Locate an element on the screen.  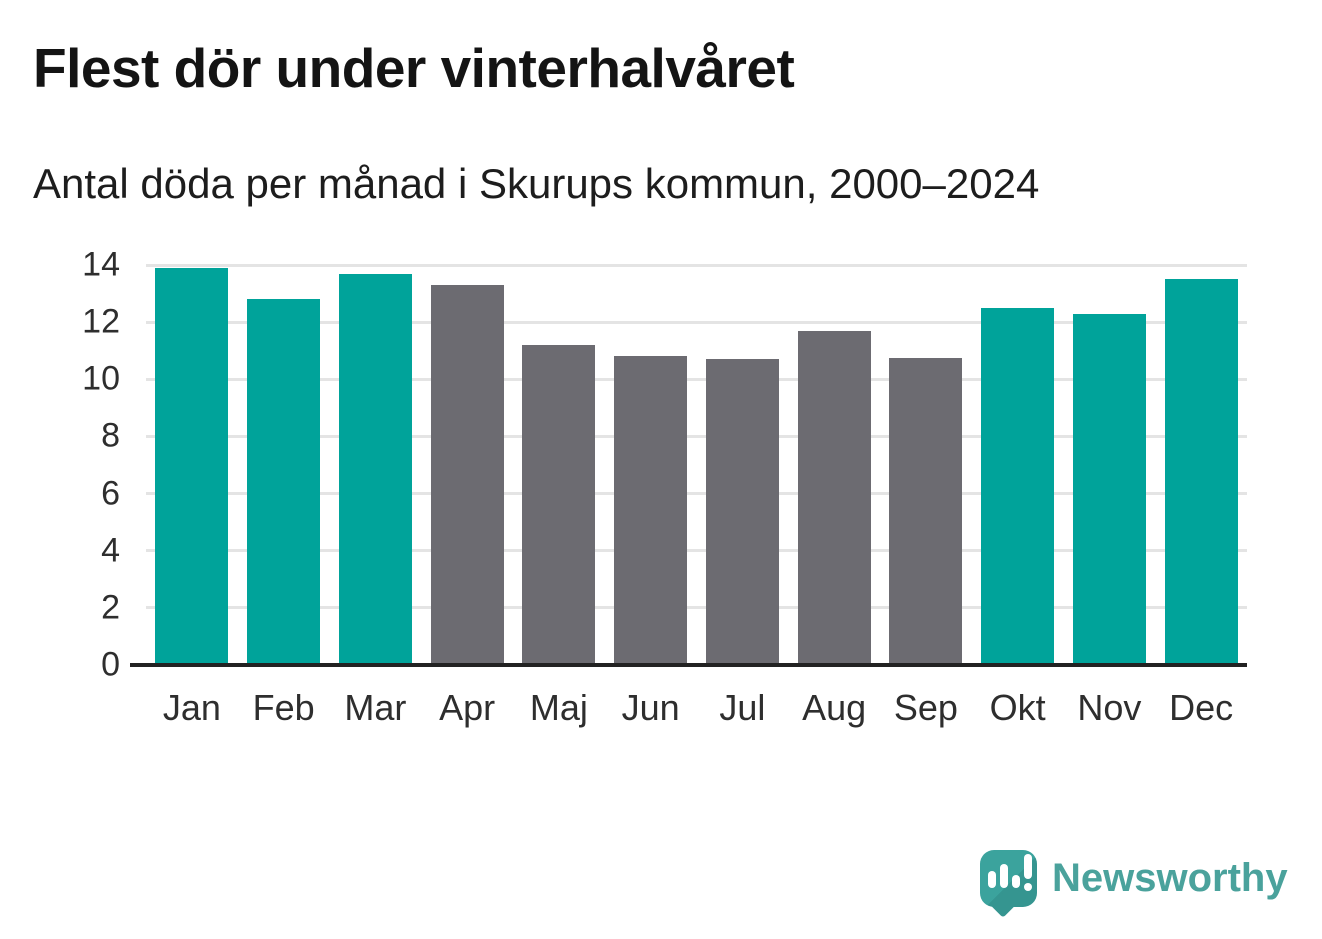
newsworthy-logo: Newsworthy is located at coordinates (1145, 884).